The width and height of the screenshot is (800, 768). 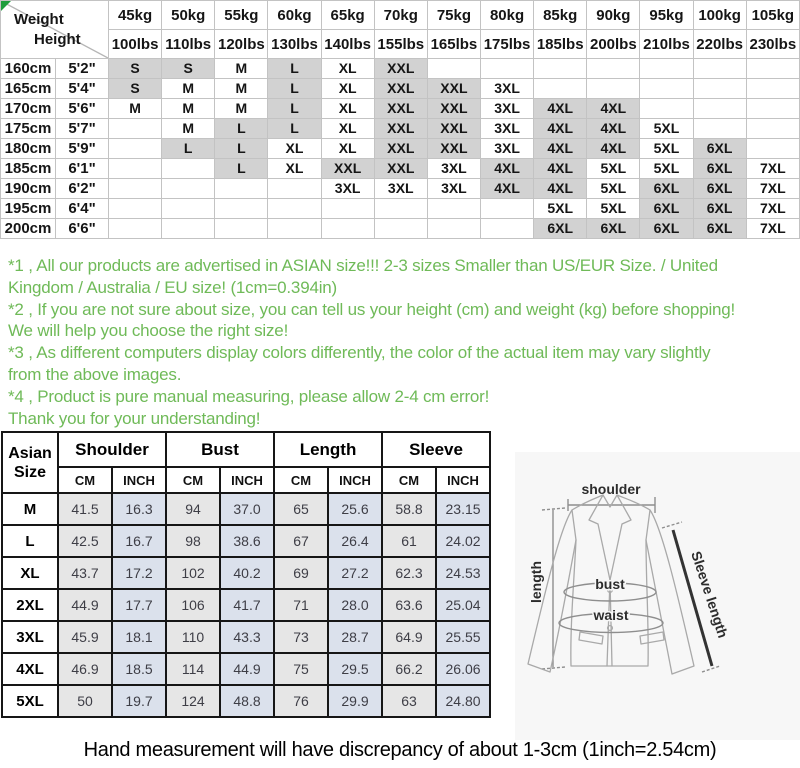 What do you see at coordinates (246, 701) in the screenshot?
I see `measure-table-row: 5XL 50 19.7 124 48.8 76 29.9 63 24.80` at bounding box center [246, 701].